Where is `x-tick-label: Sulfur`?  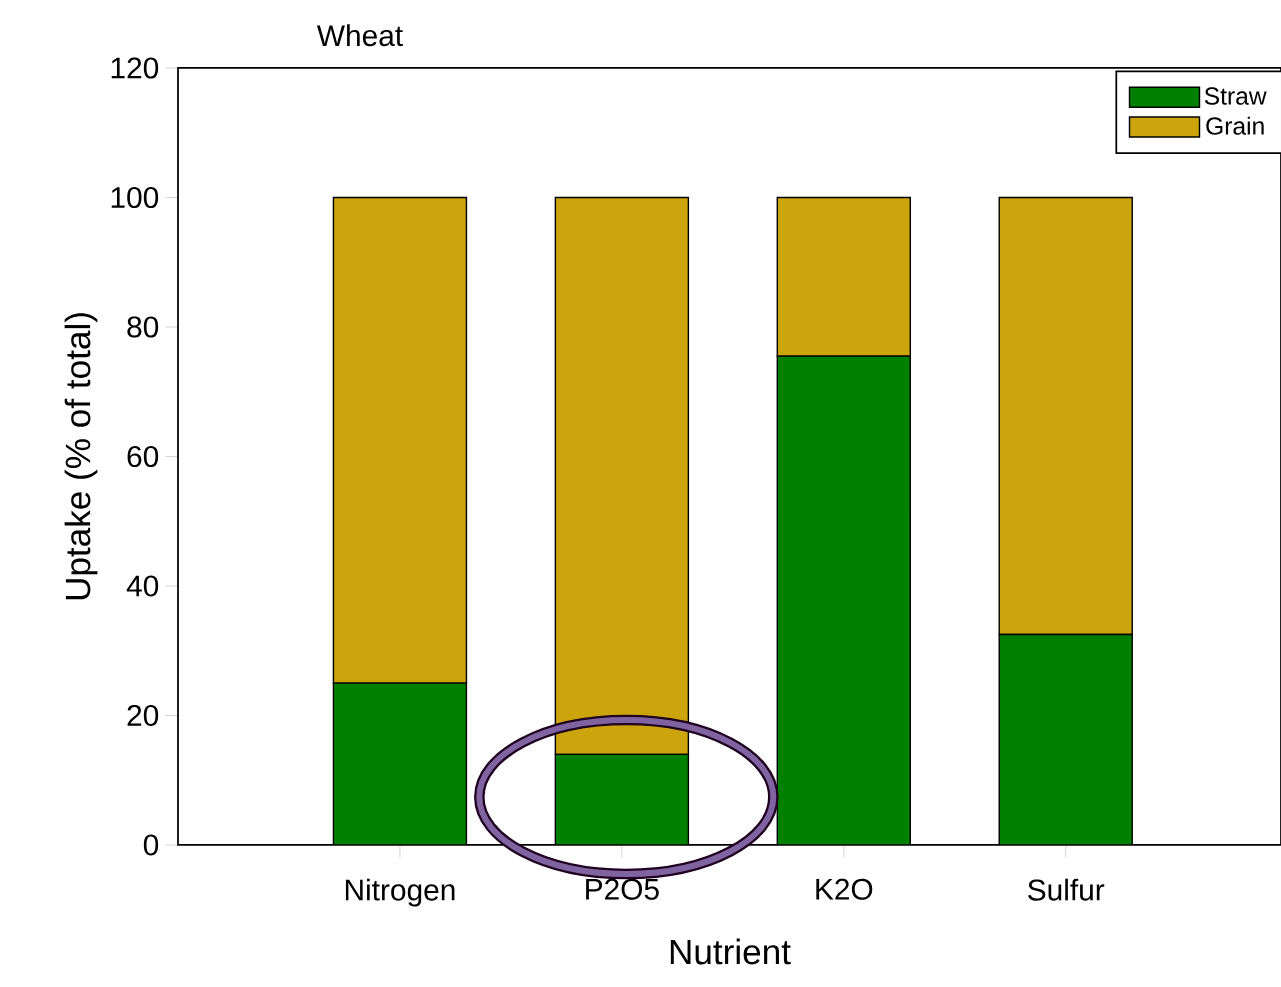 x-tick-label: Sulfur is located at coordinates (1066, 889).